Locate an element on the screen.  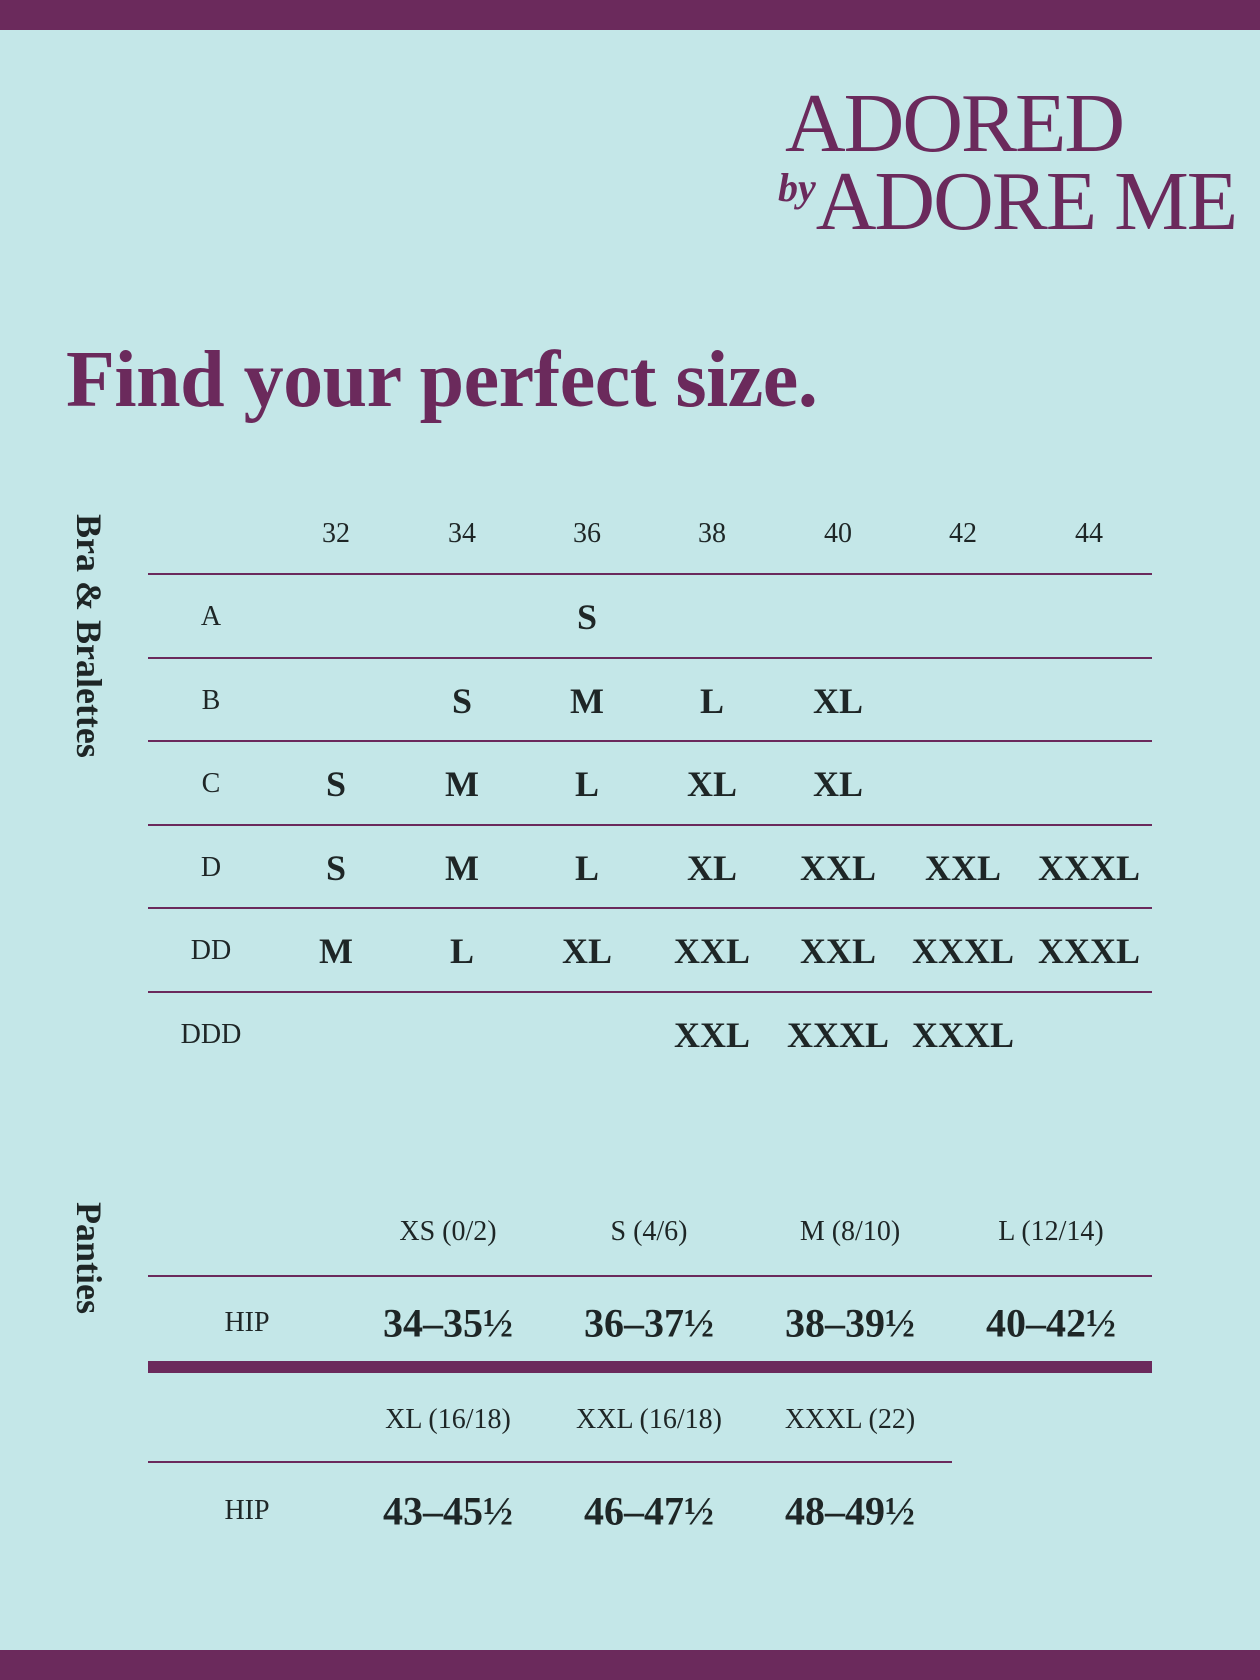
hip-range: 46–47½ is located at coordinates (649, 1511).